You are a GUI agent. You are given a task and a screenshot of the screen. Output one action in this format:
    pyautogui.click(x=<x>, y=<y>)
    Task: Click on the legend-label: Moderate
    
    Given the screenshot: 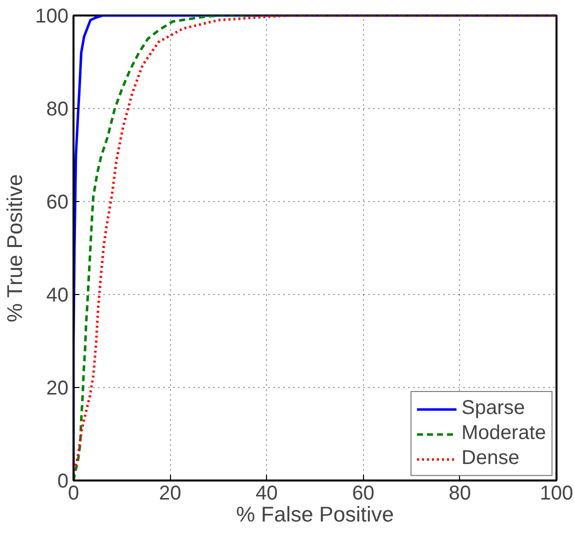 What is the action you would take?
    pyautogui.click(x=504, y=433)
    